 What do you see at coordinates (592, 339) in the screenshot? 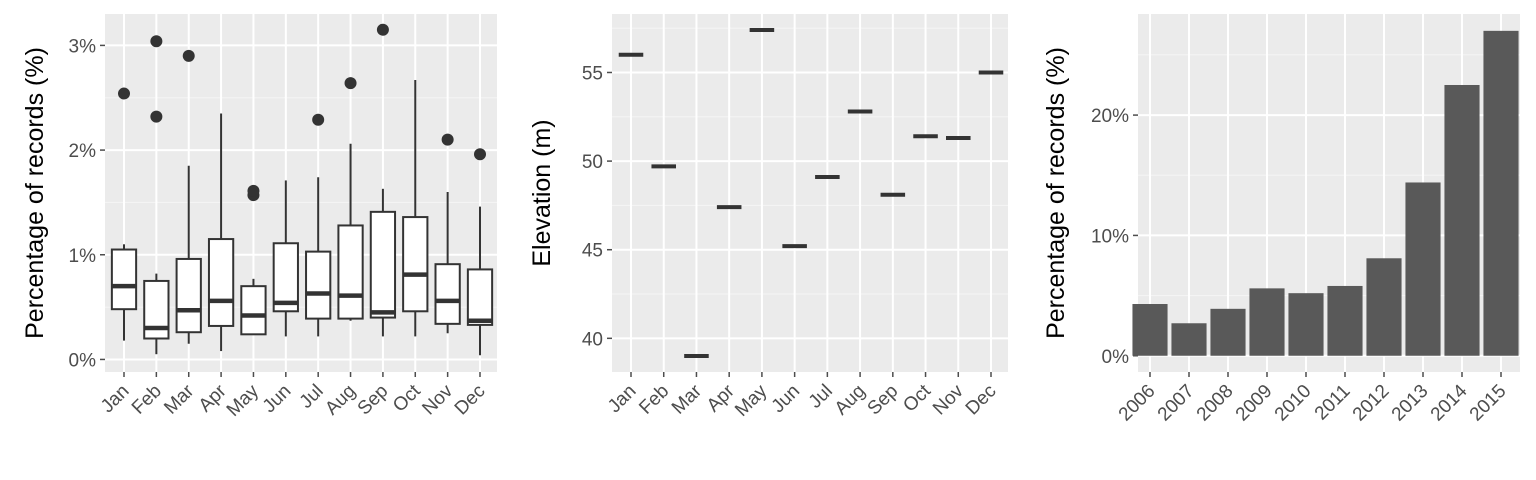
I see `y-tick-label: 40` at bounding box center [592, 339].